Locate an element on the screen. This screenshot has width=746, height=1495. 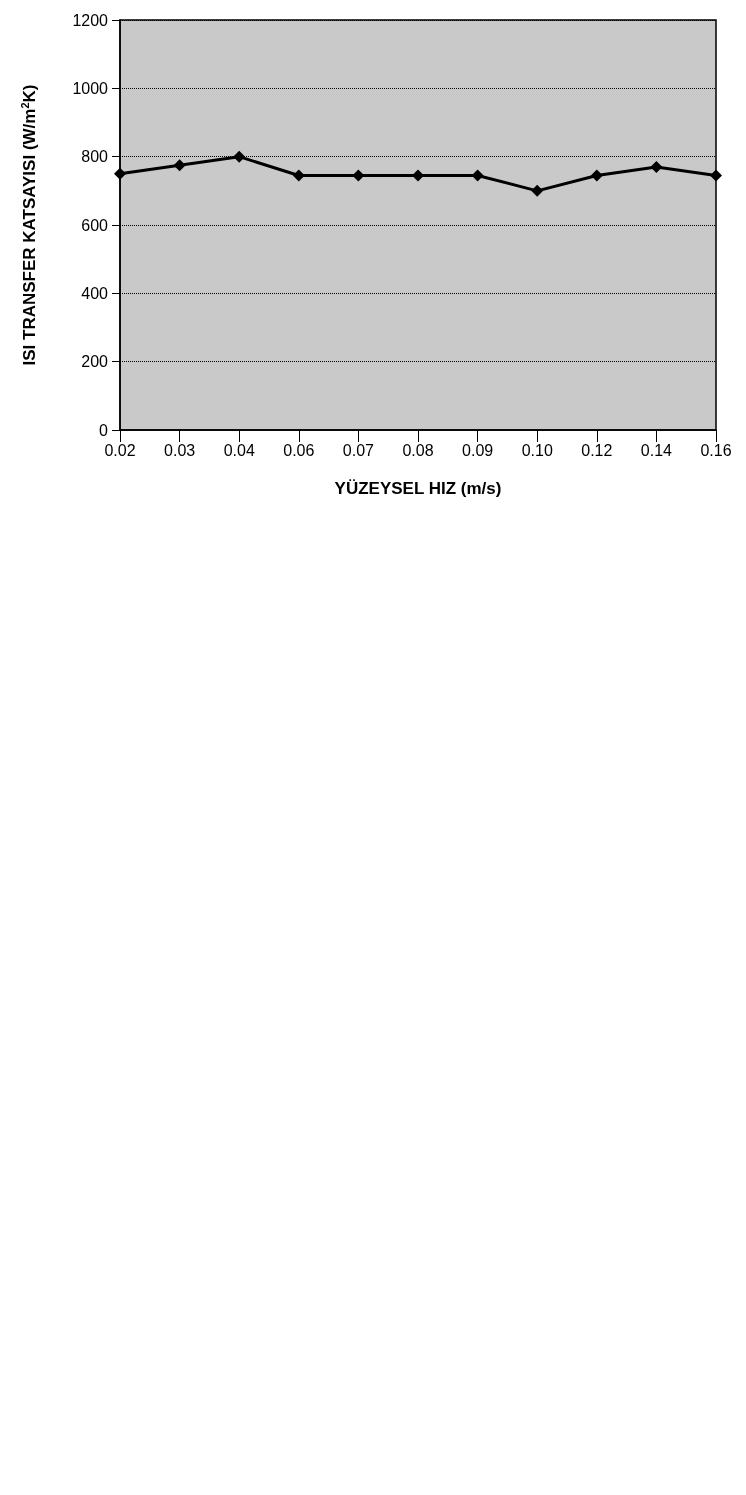
x-tick-label: 0.16 is located at coordinates (716, 450).